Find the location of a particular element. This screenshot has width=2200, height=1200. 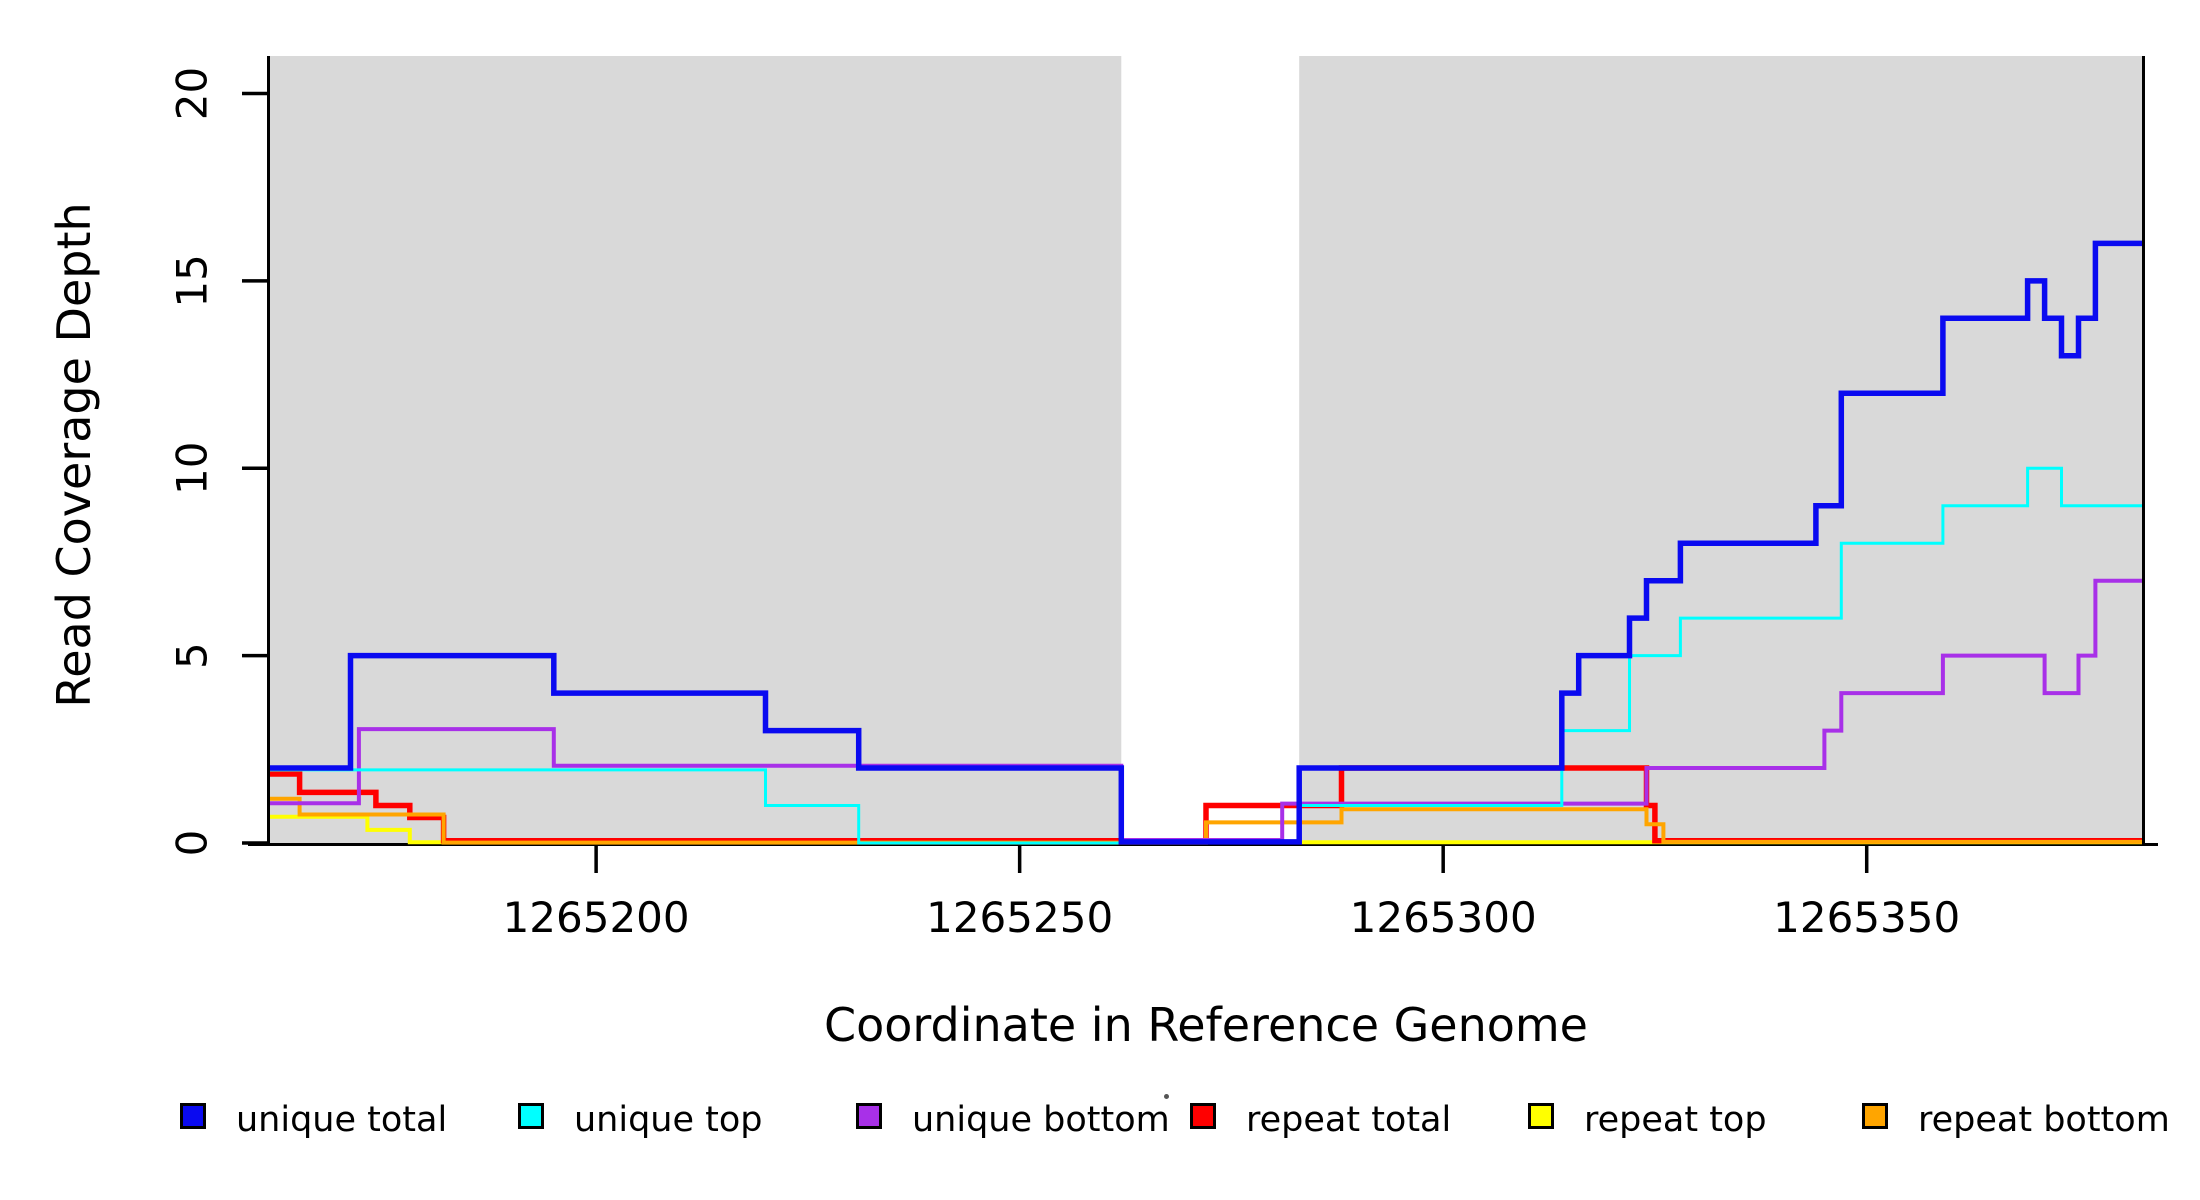

y-axis-title: Read Coverage Depth is located at coordinates (74, 455).